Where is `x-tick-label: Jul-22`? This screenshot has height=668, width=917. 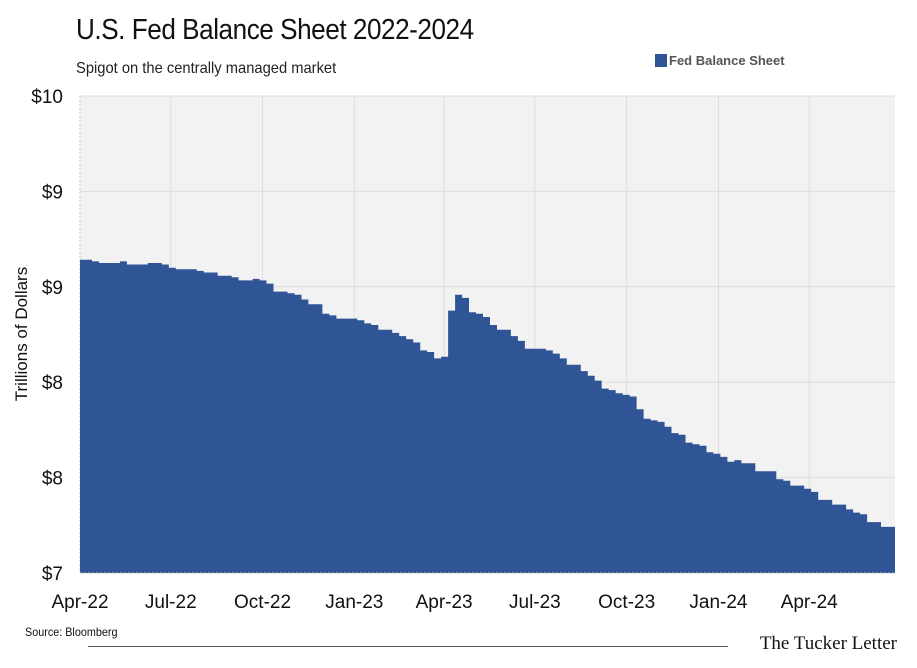
x-tick-label: Jul-22 is located at coordinates (171, 602).